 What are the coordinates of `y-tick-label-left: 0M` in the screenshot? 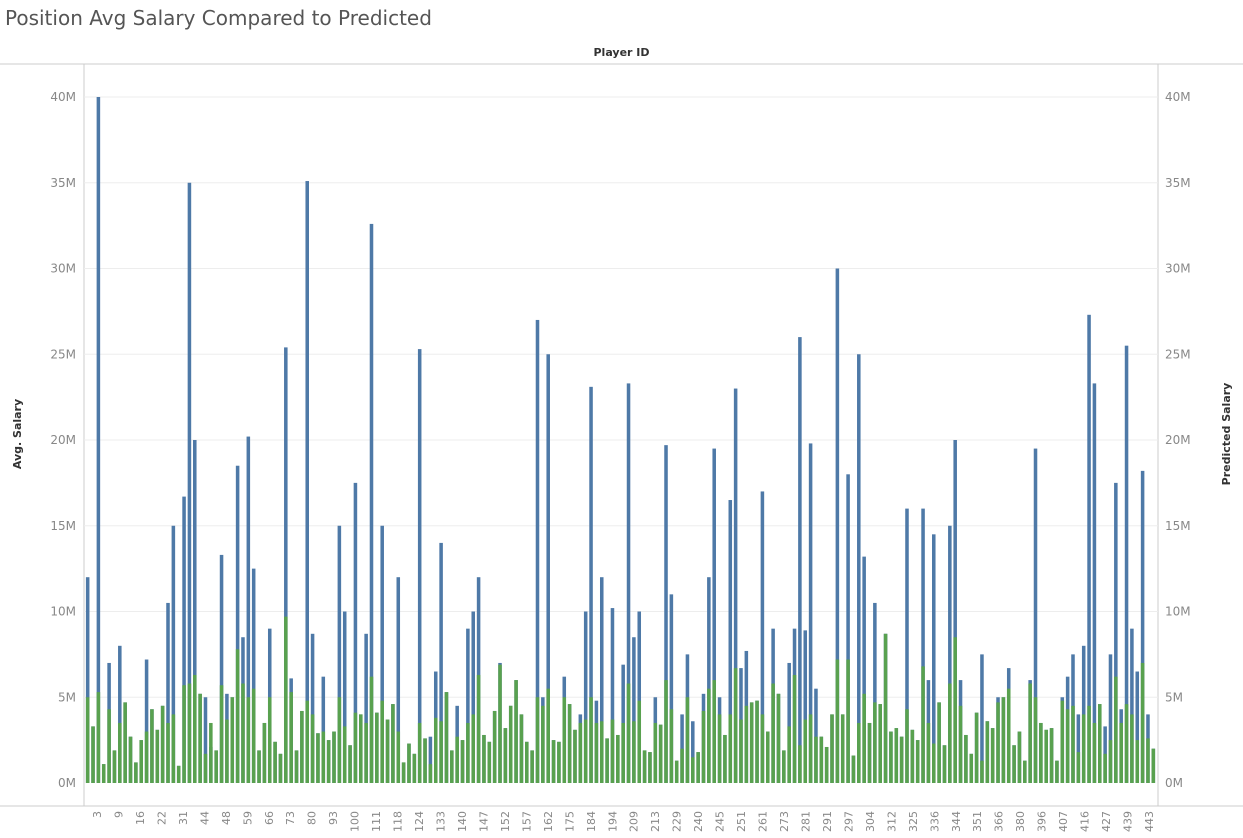 It's located at (67, 783).